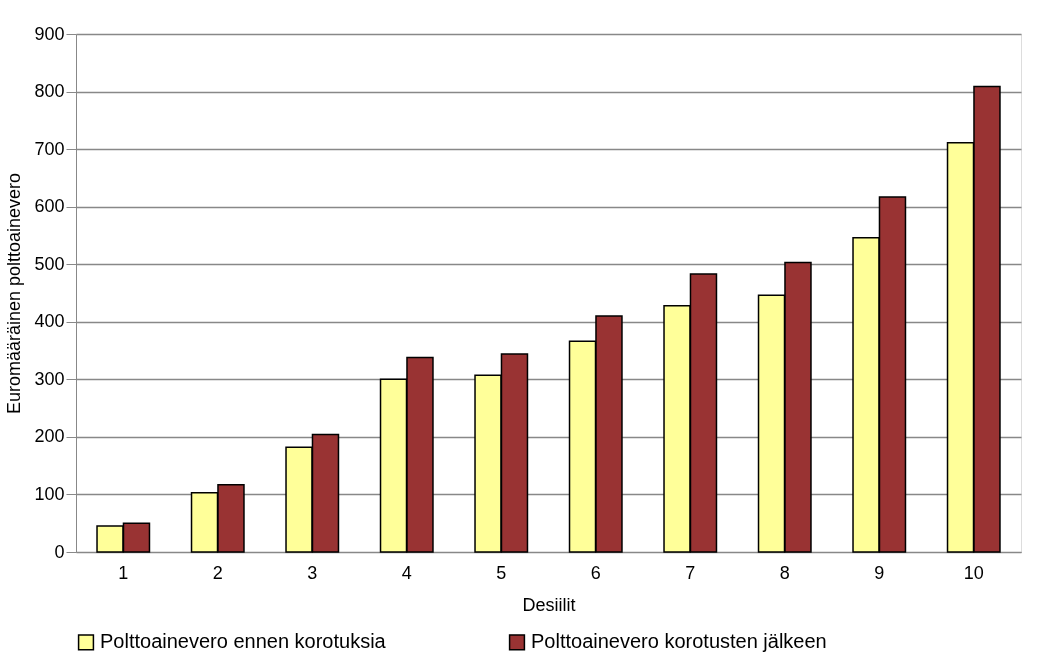 The width and height of the screenshot is (1063, 668). I want to click on legend-label: Polttoainevero korotusten jälkeen, so click(679, 641).